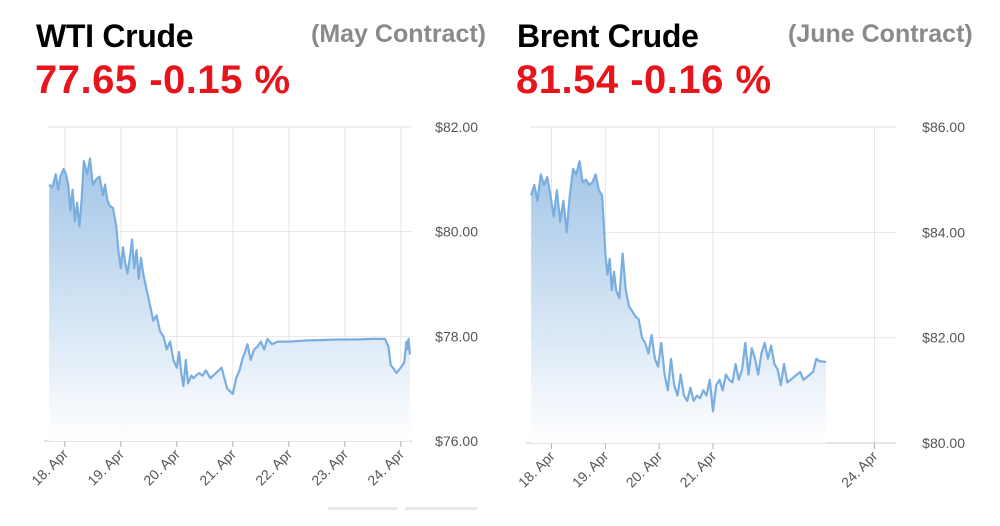 The width and height of the screenshot is (1000, 526). I want to click on wti-price: 77.65, so click(86, 80).